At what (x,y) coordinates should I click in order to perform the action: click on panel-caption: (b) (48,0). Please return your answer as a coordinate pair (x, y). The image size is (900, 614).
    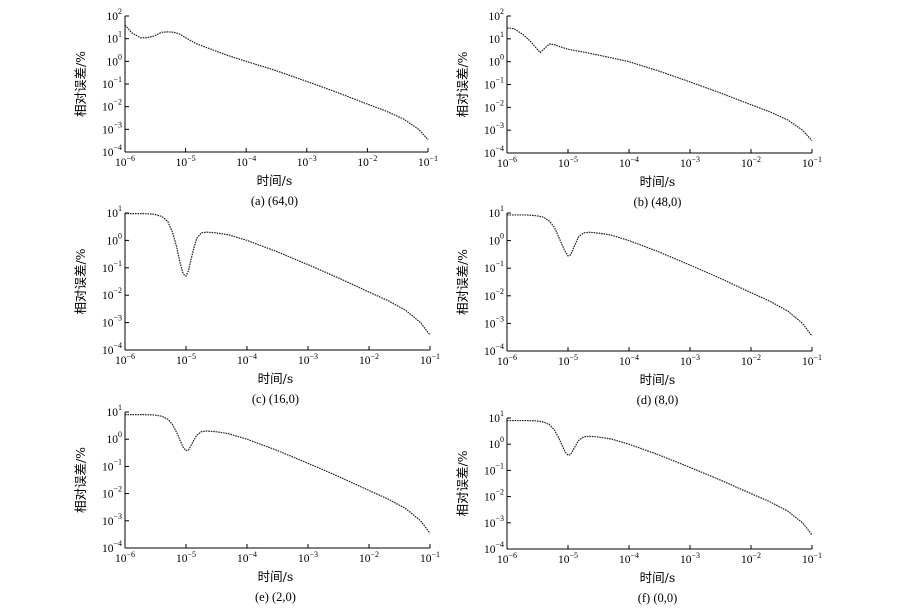
    Looking at the image, I should click on (658, 202).